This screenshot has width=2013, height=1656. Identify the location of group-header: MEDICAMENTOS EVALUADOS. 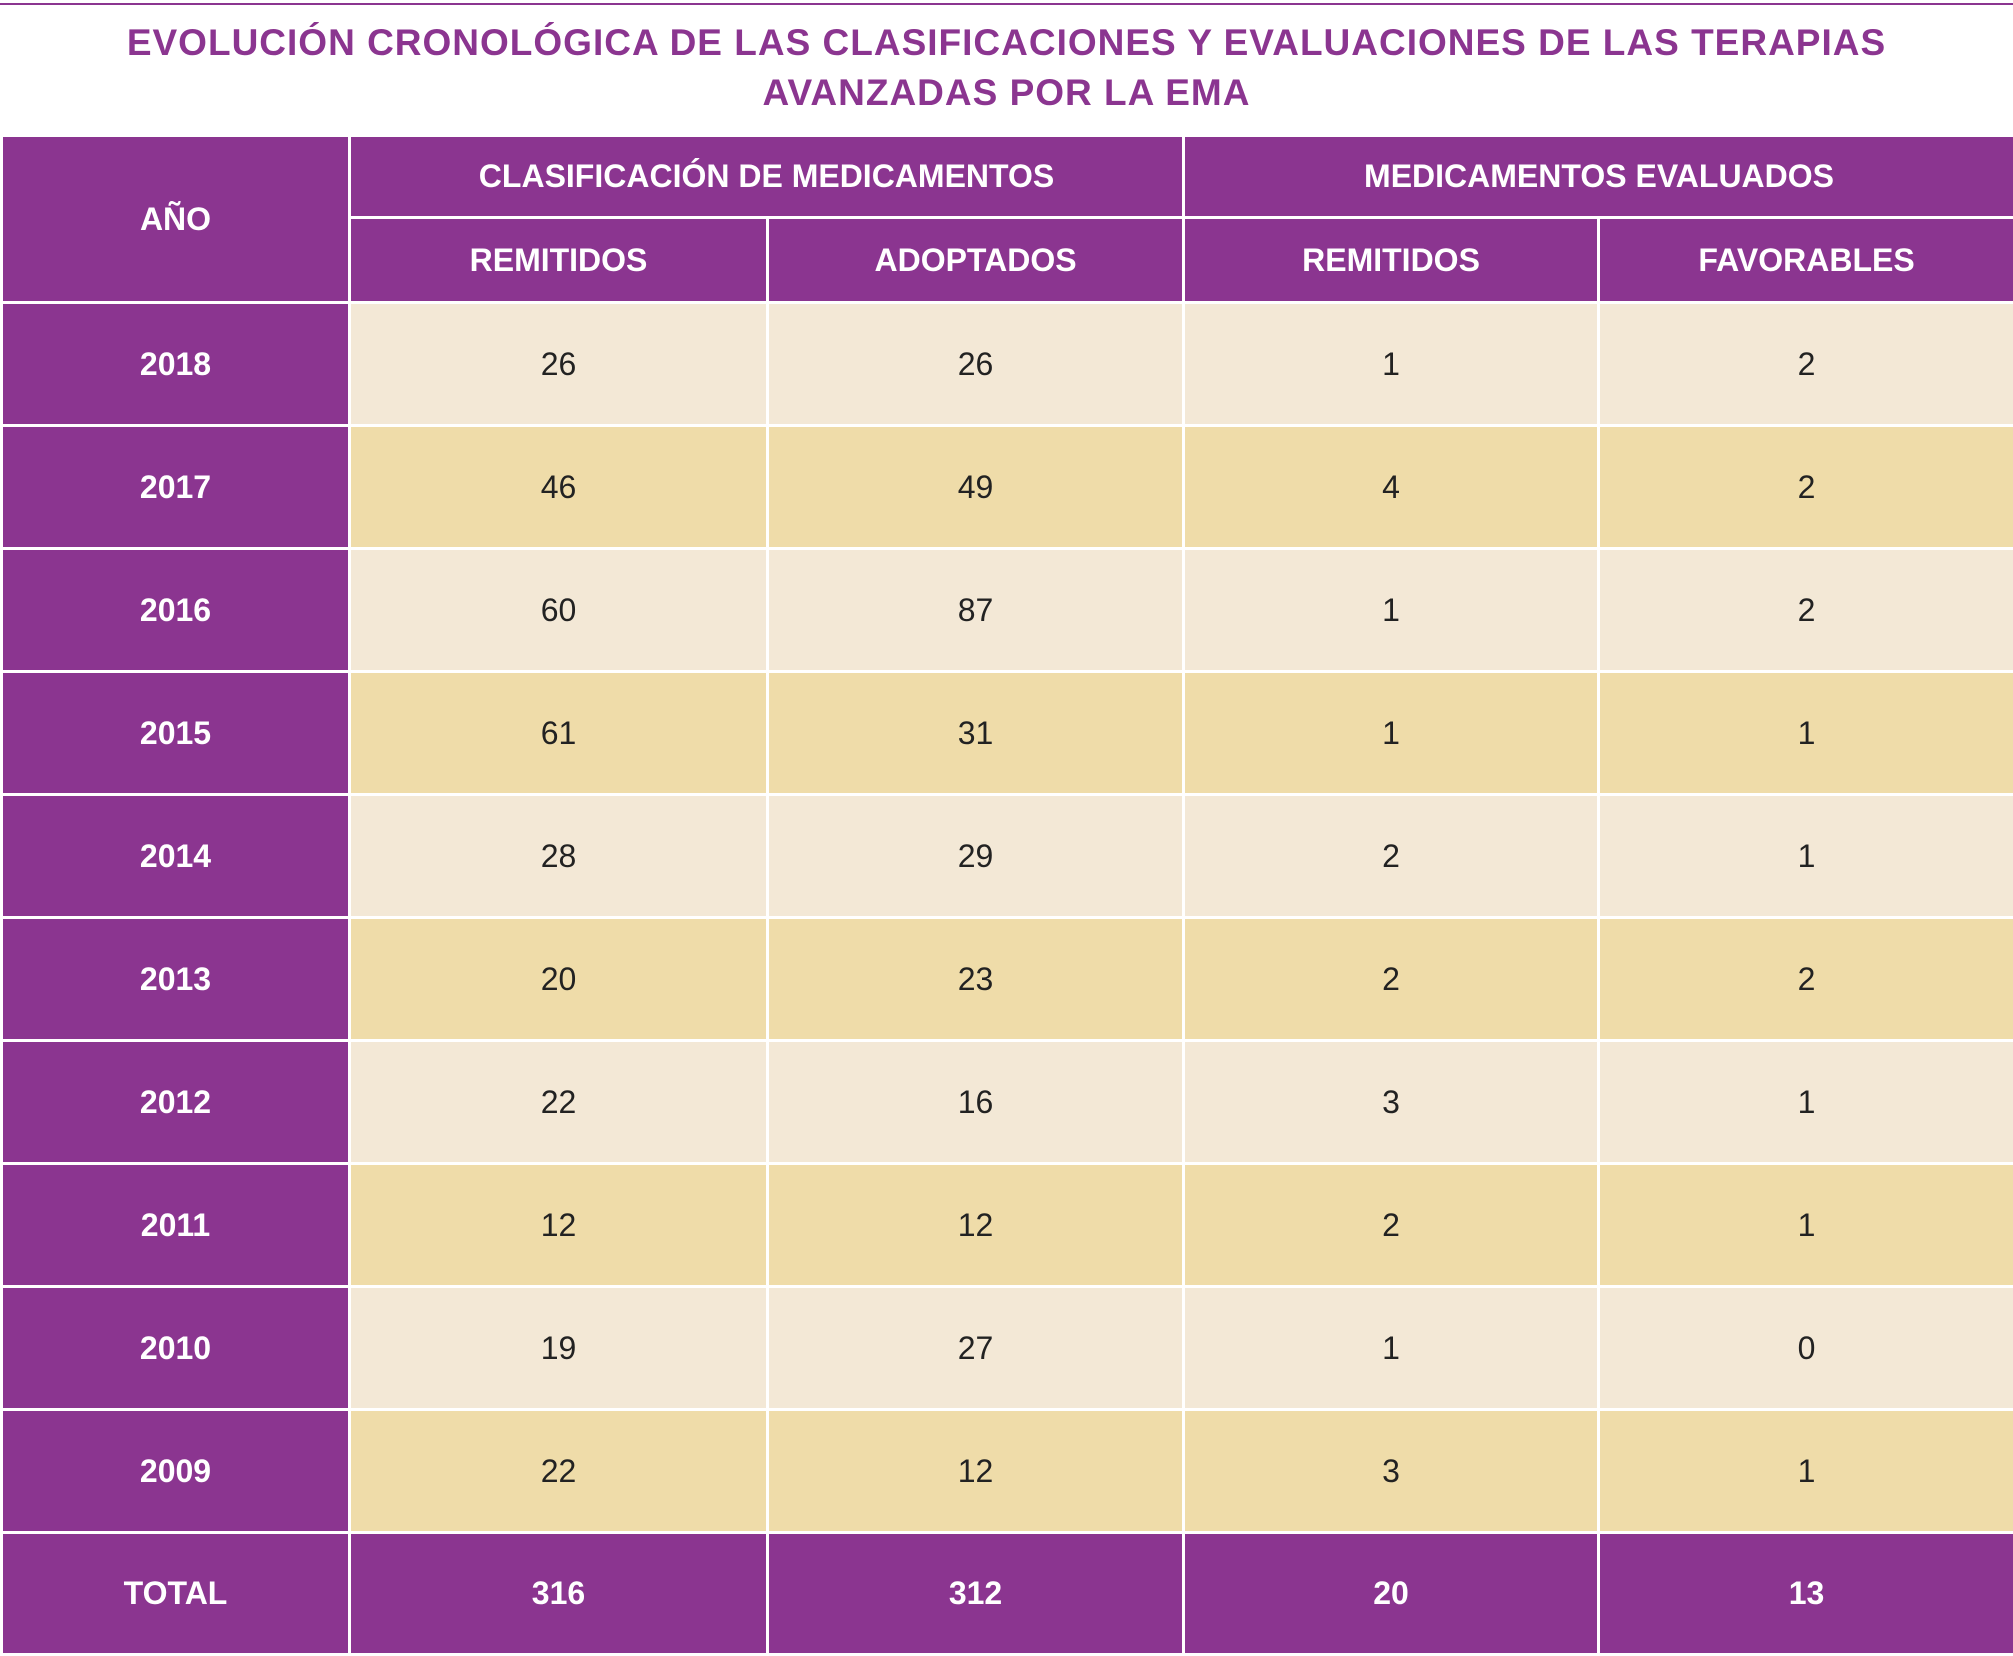
(1598, 177).